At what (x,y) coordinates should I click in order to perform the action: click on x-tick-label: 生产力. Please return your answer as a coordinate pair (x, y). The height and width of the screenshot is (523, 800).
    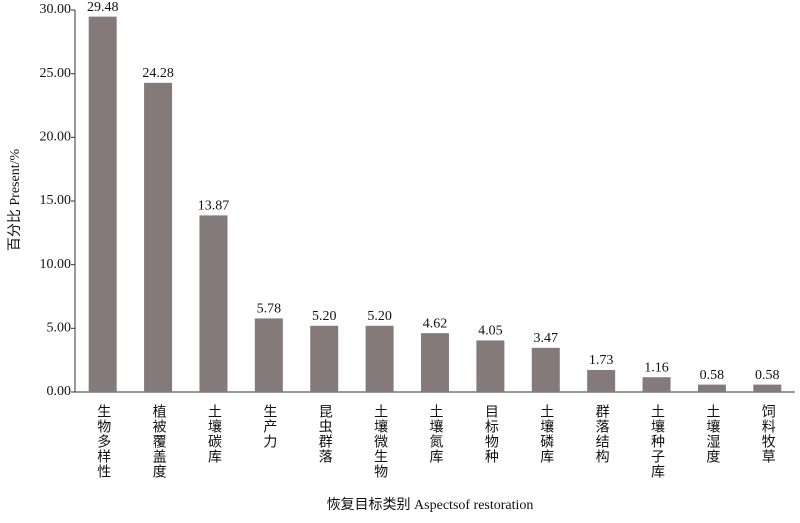
    Looking at the image, I should click on (269, 426).